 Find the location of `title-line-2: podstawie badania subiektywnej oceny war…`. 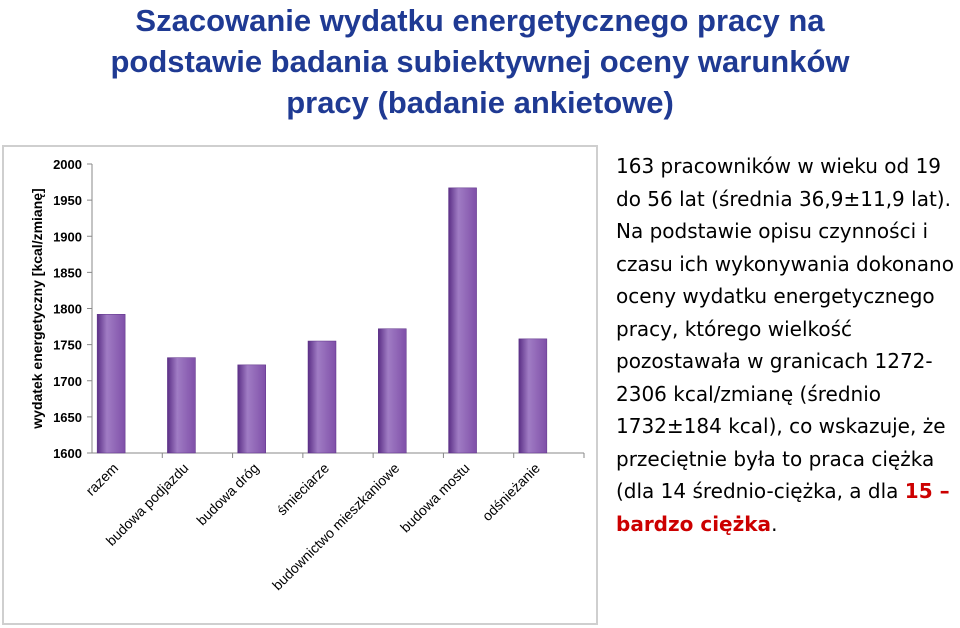

title-line-2: podstawie badania subiektywnej oceny war… is located at coordinates (480, 61).